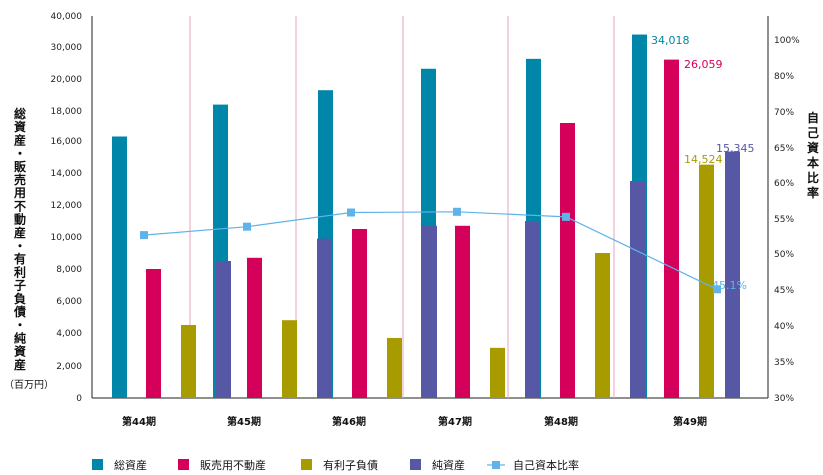 The image size is (823, 475). I want to click on legend-label-1: 販売用不動産, so click(233, 465).